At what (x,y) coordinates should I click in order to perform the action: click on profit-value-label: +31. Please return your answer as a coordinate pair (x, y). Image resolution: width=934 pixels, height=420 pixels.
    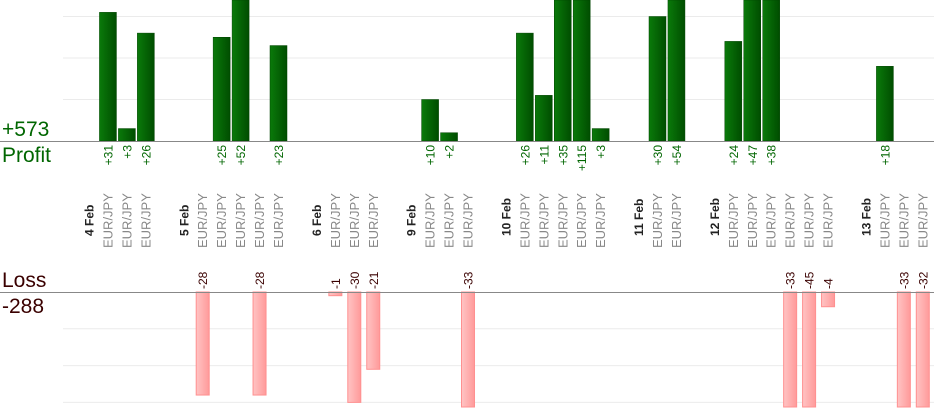
    Looking at the image, I should click on (108, 155).